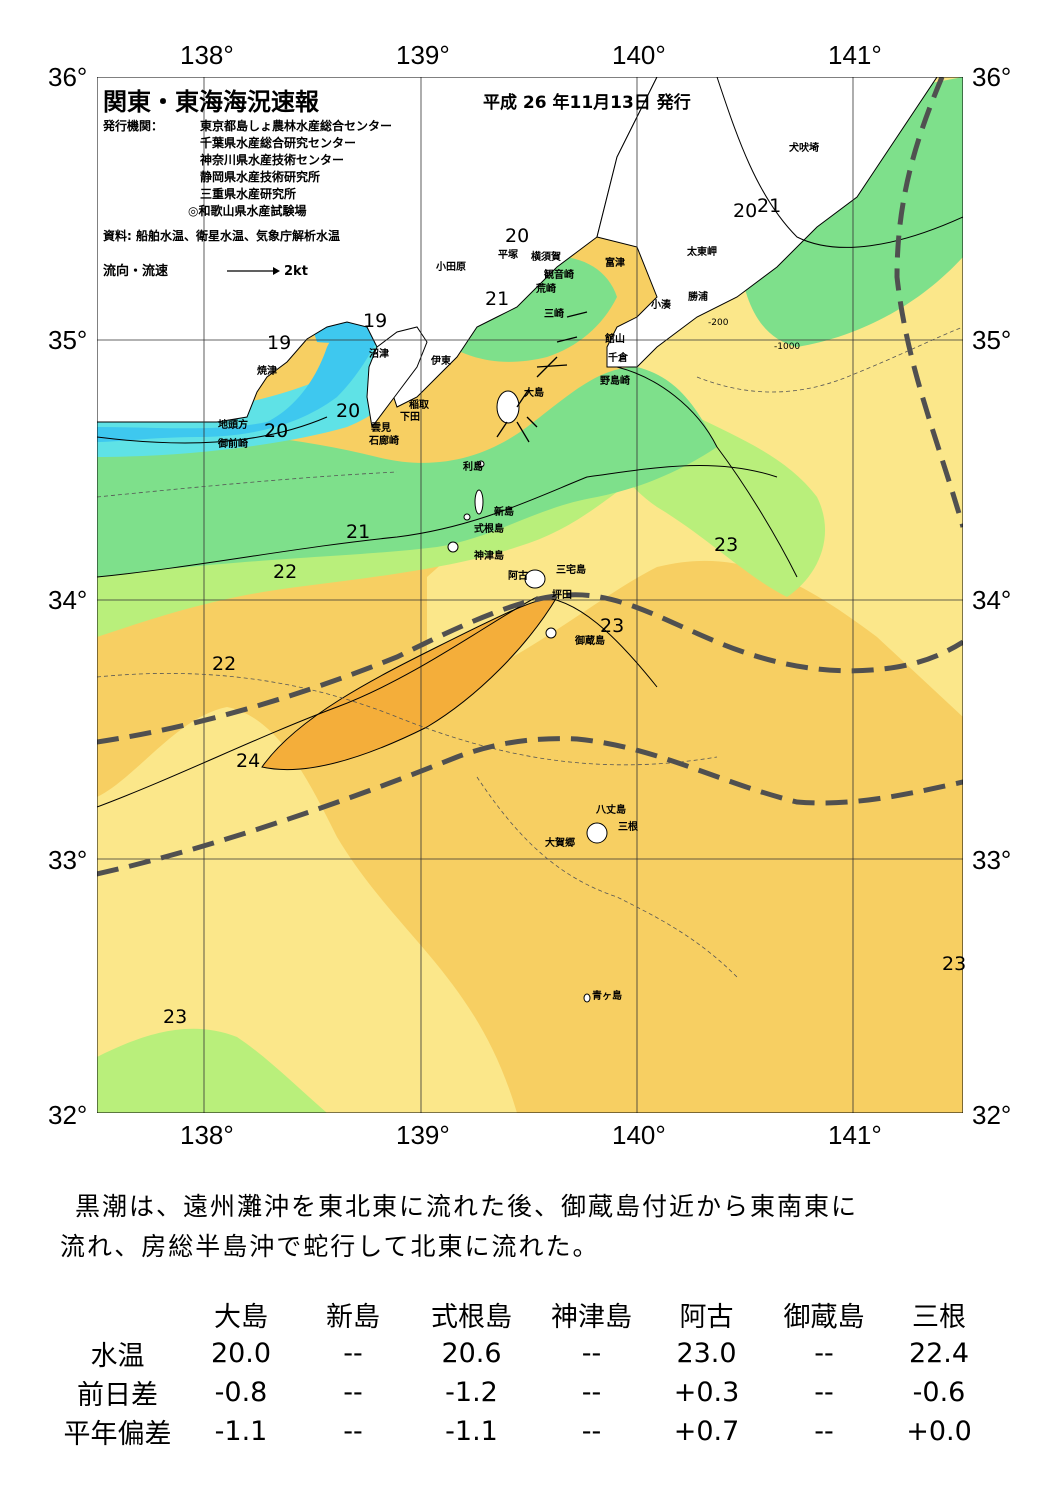 The image size is (1064, 1503). What do you see at coordinates (419, 405) in the screenshot?
I see `place-inatori: 稲取` at bounding box center [419, 405].